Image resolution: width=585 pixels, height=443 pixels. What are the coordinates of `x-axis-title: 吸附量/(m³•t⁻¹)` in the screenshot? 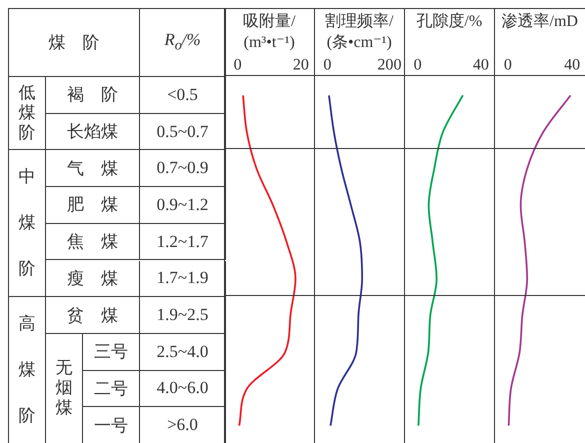 It's located at (269, 32).